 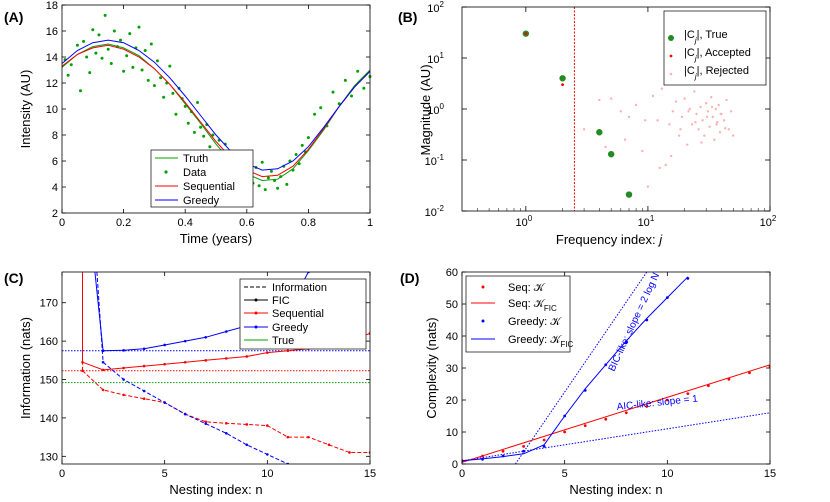 What do you see at coordinates (541, 341) in the screenshot?
I see `legend-greedy-kfic: Greedy: 𝒦FIC` at bounding box center [541, 341].